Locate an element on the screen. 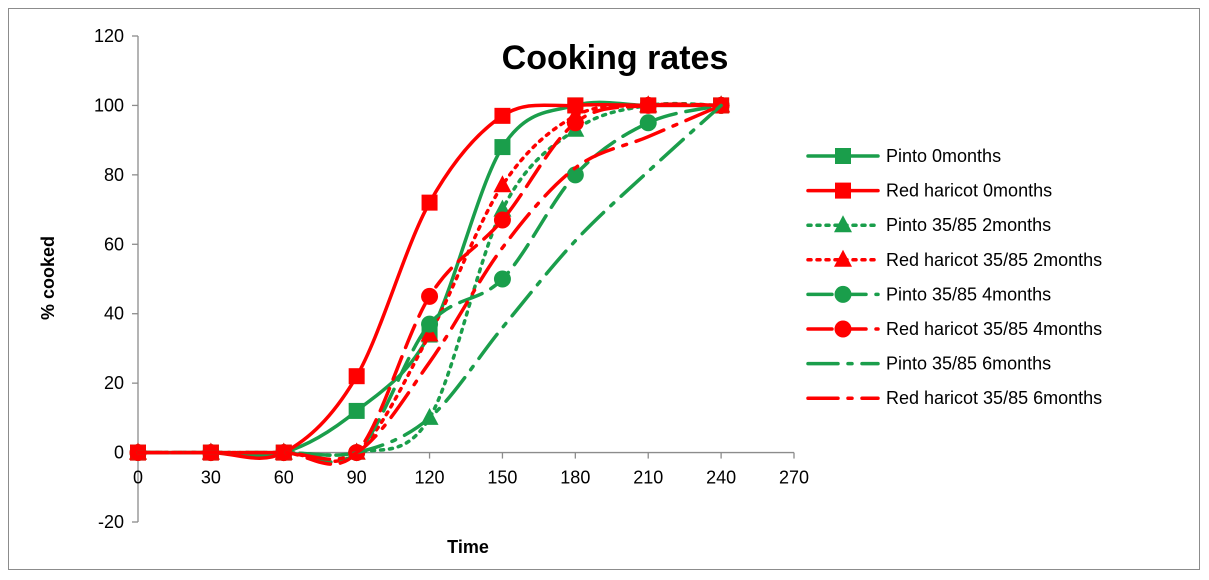 The height and width of the screenshot is (580, 1209). y-tick-label: 80 is located at coordinates (114, 175).